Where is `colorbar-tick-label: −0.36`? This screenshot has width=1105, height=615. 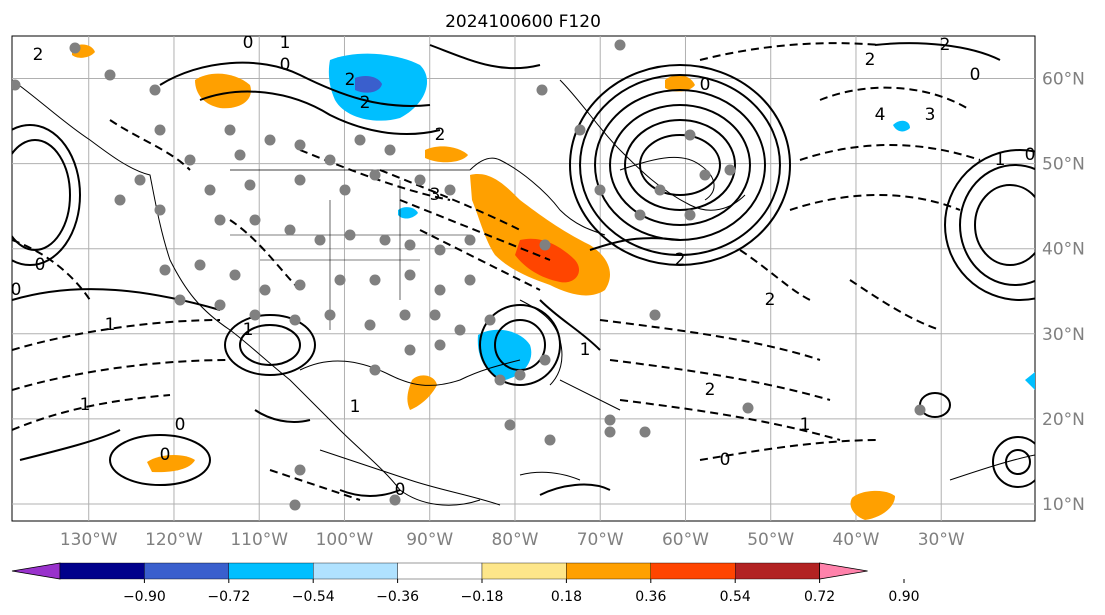 colorbar-tick-label: −0.36 is located at coordinates (397, 597).